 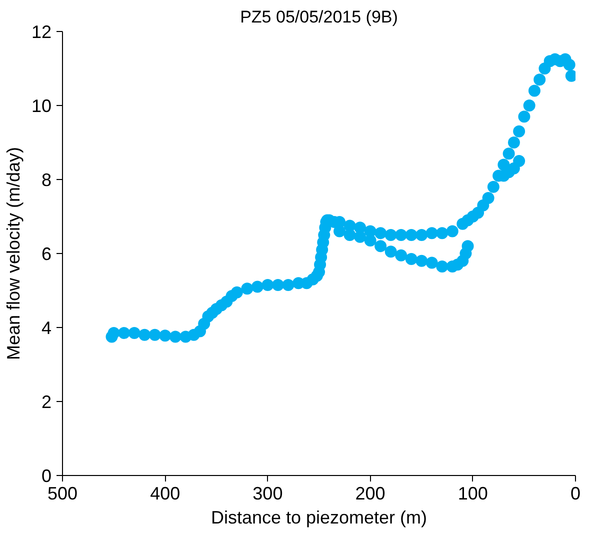 What do you see at coordinates (46, 328) in the screenshot?
I see `y-tick-label: 4` at bounding box center [46, 328].